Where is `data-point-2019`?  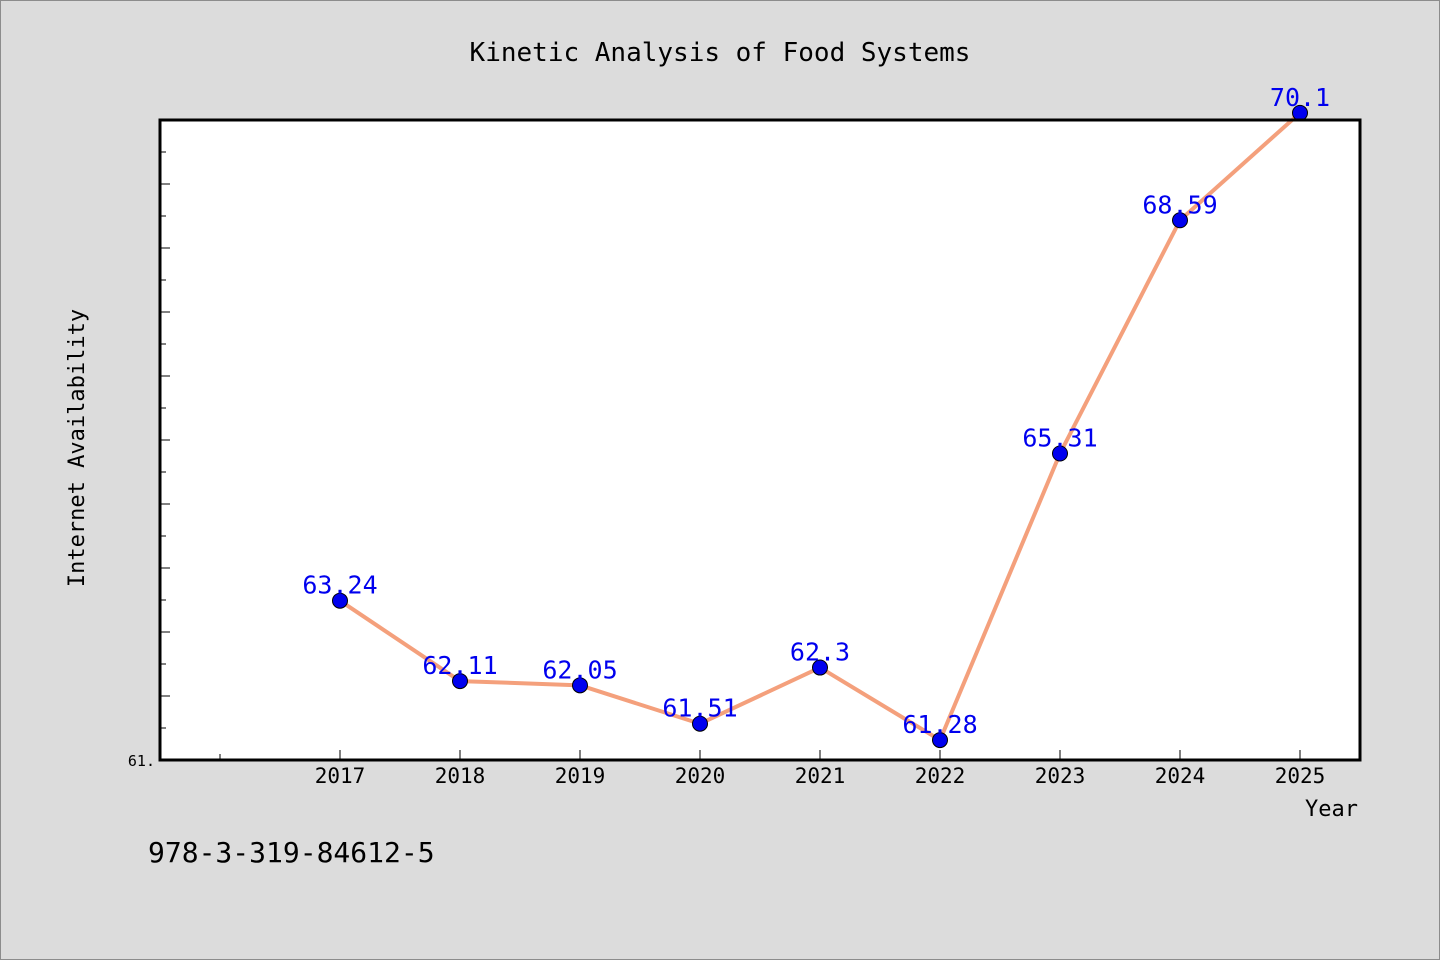
data-point-2019 is located at coordinates (580, 685).